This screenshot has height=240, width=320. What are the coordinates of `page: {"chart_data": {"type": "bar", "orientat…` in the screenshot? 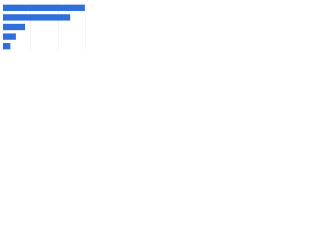 It's located at (50, 35).